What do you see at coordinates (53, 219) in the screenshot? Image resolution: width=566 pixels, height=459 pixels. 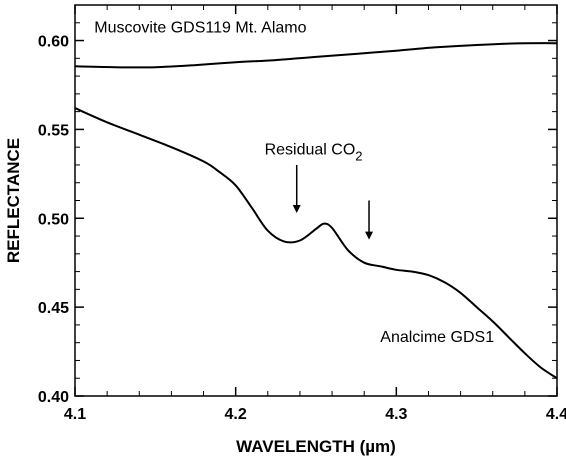 I see `y-tick-label: 0.50` at bounding box center [53, 219].